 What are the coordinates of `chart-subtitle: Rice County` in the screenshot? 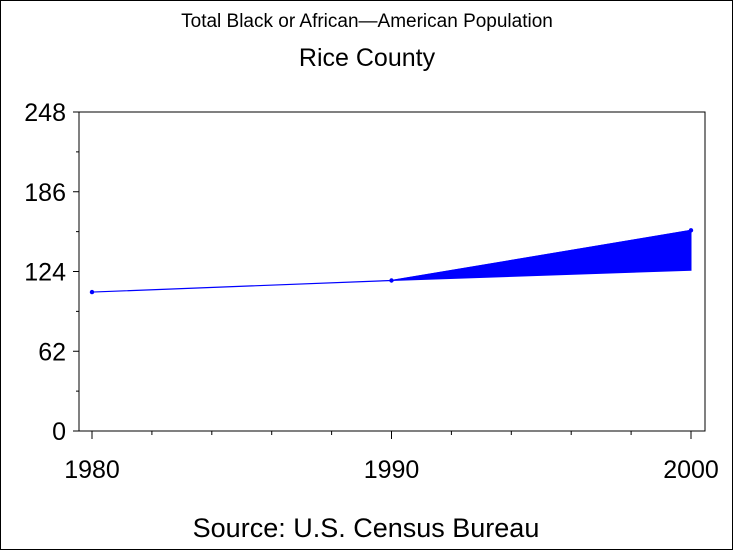 It's located at (367, 58).